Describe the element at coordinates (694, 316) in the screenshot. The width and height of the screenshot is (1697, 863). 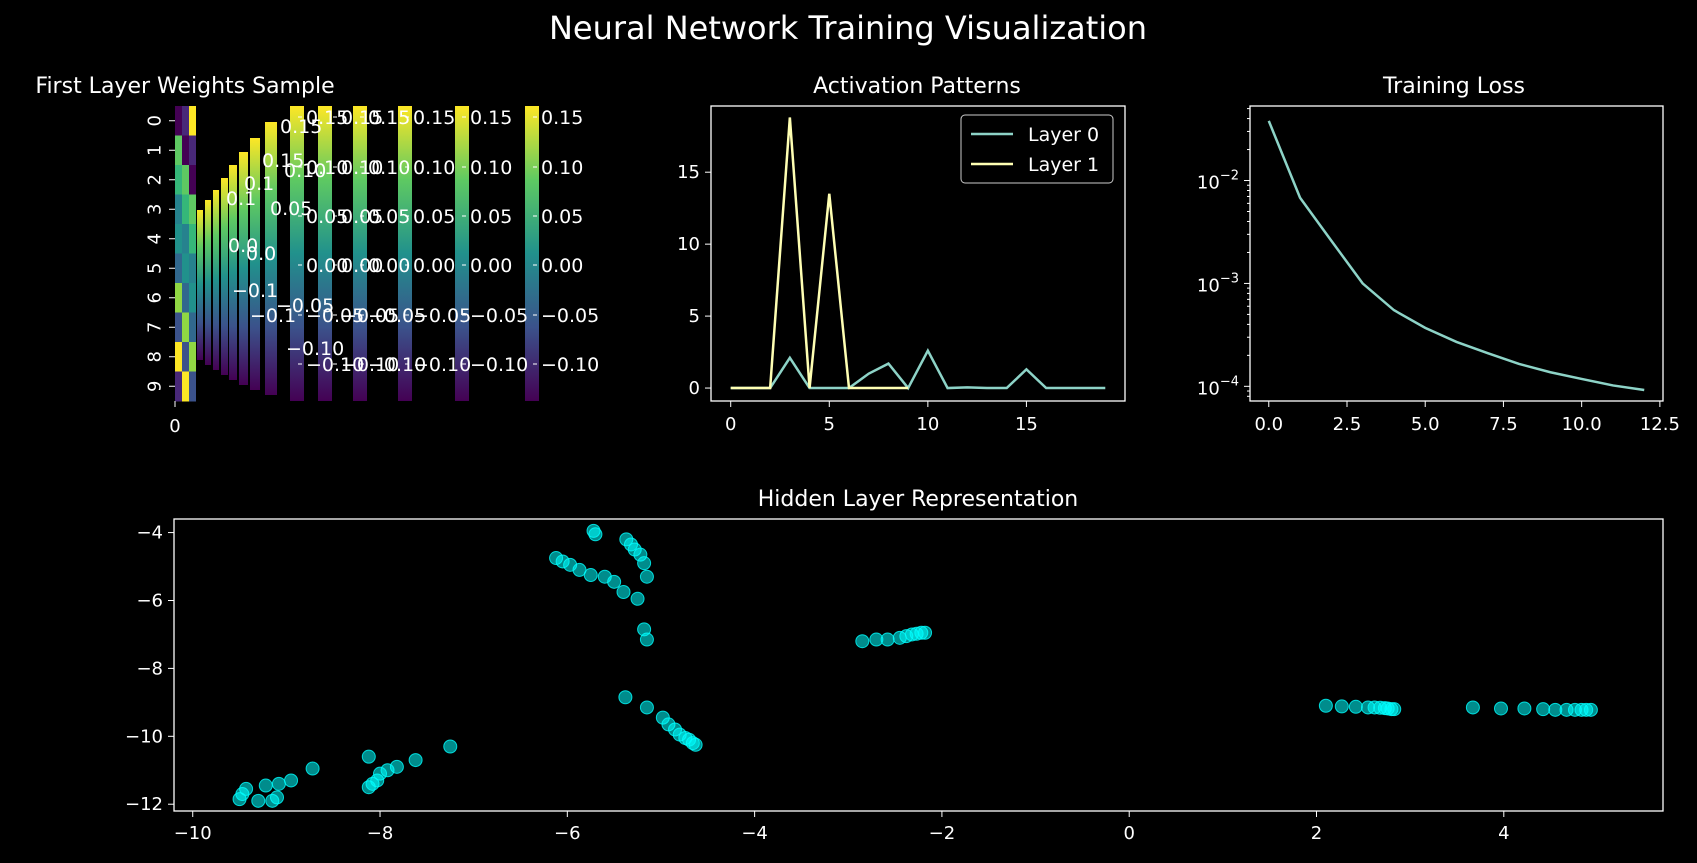
I see `y-tick-label: 5` at that location.